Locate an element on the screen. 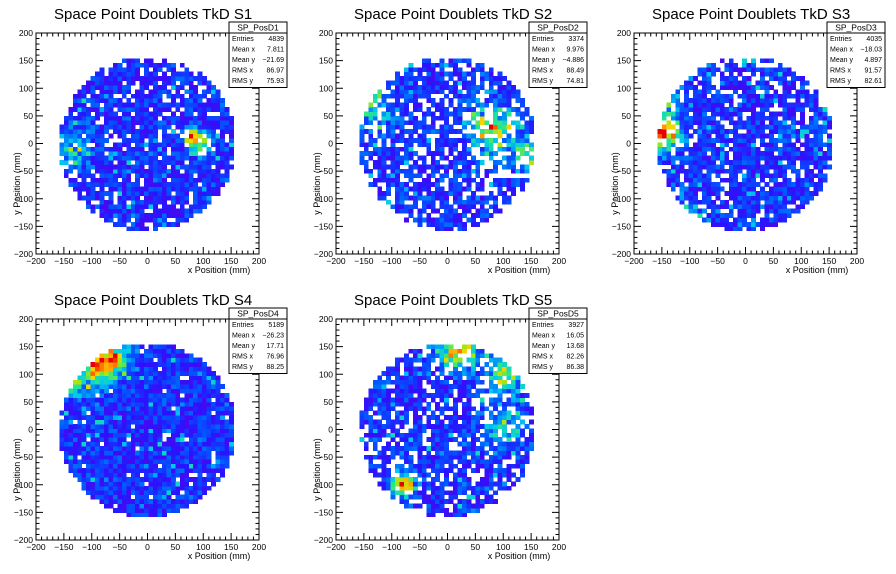  plot-title: Space Point Doublets TkD S3 is located at coordinates (751, 14).